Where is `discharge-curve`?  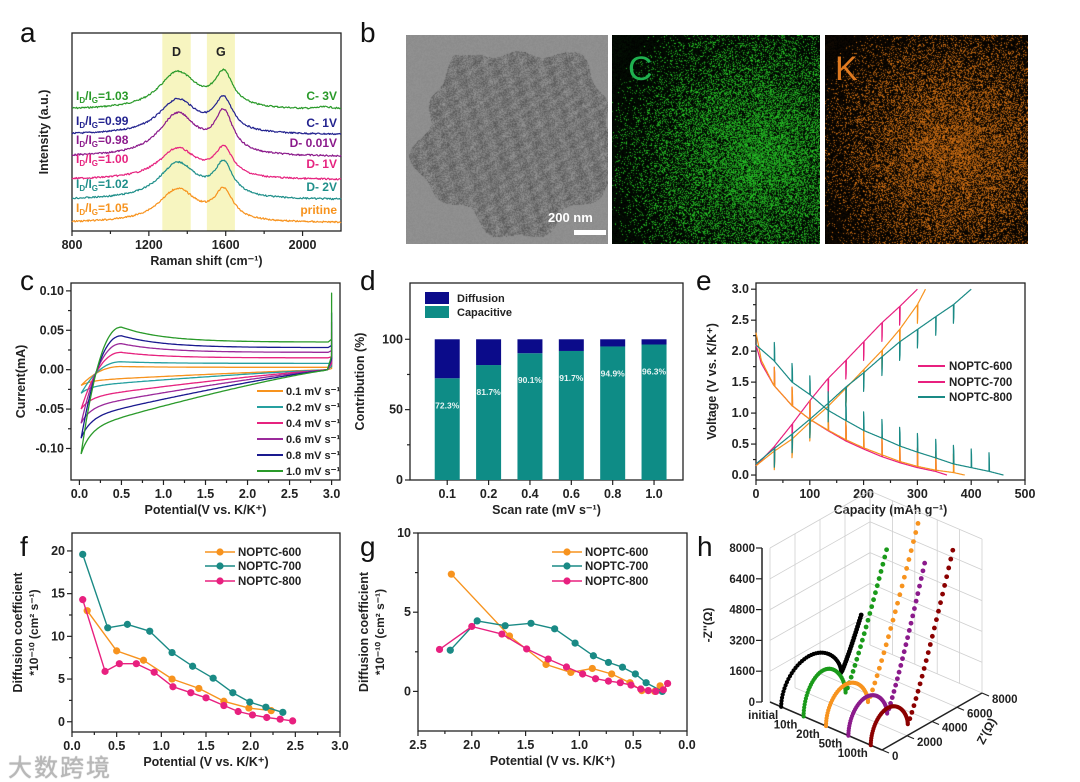 discharge-curve is located at coordinates (879, 408).